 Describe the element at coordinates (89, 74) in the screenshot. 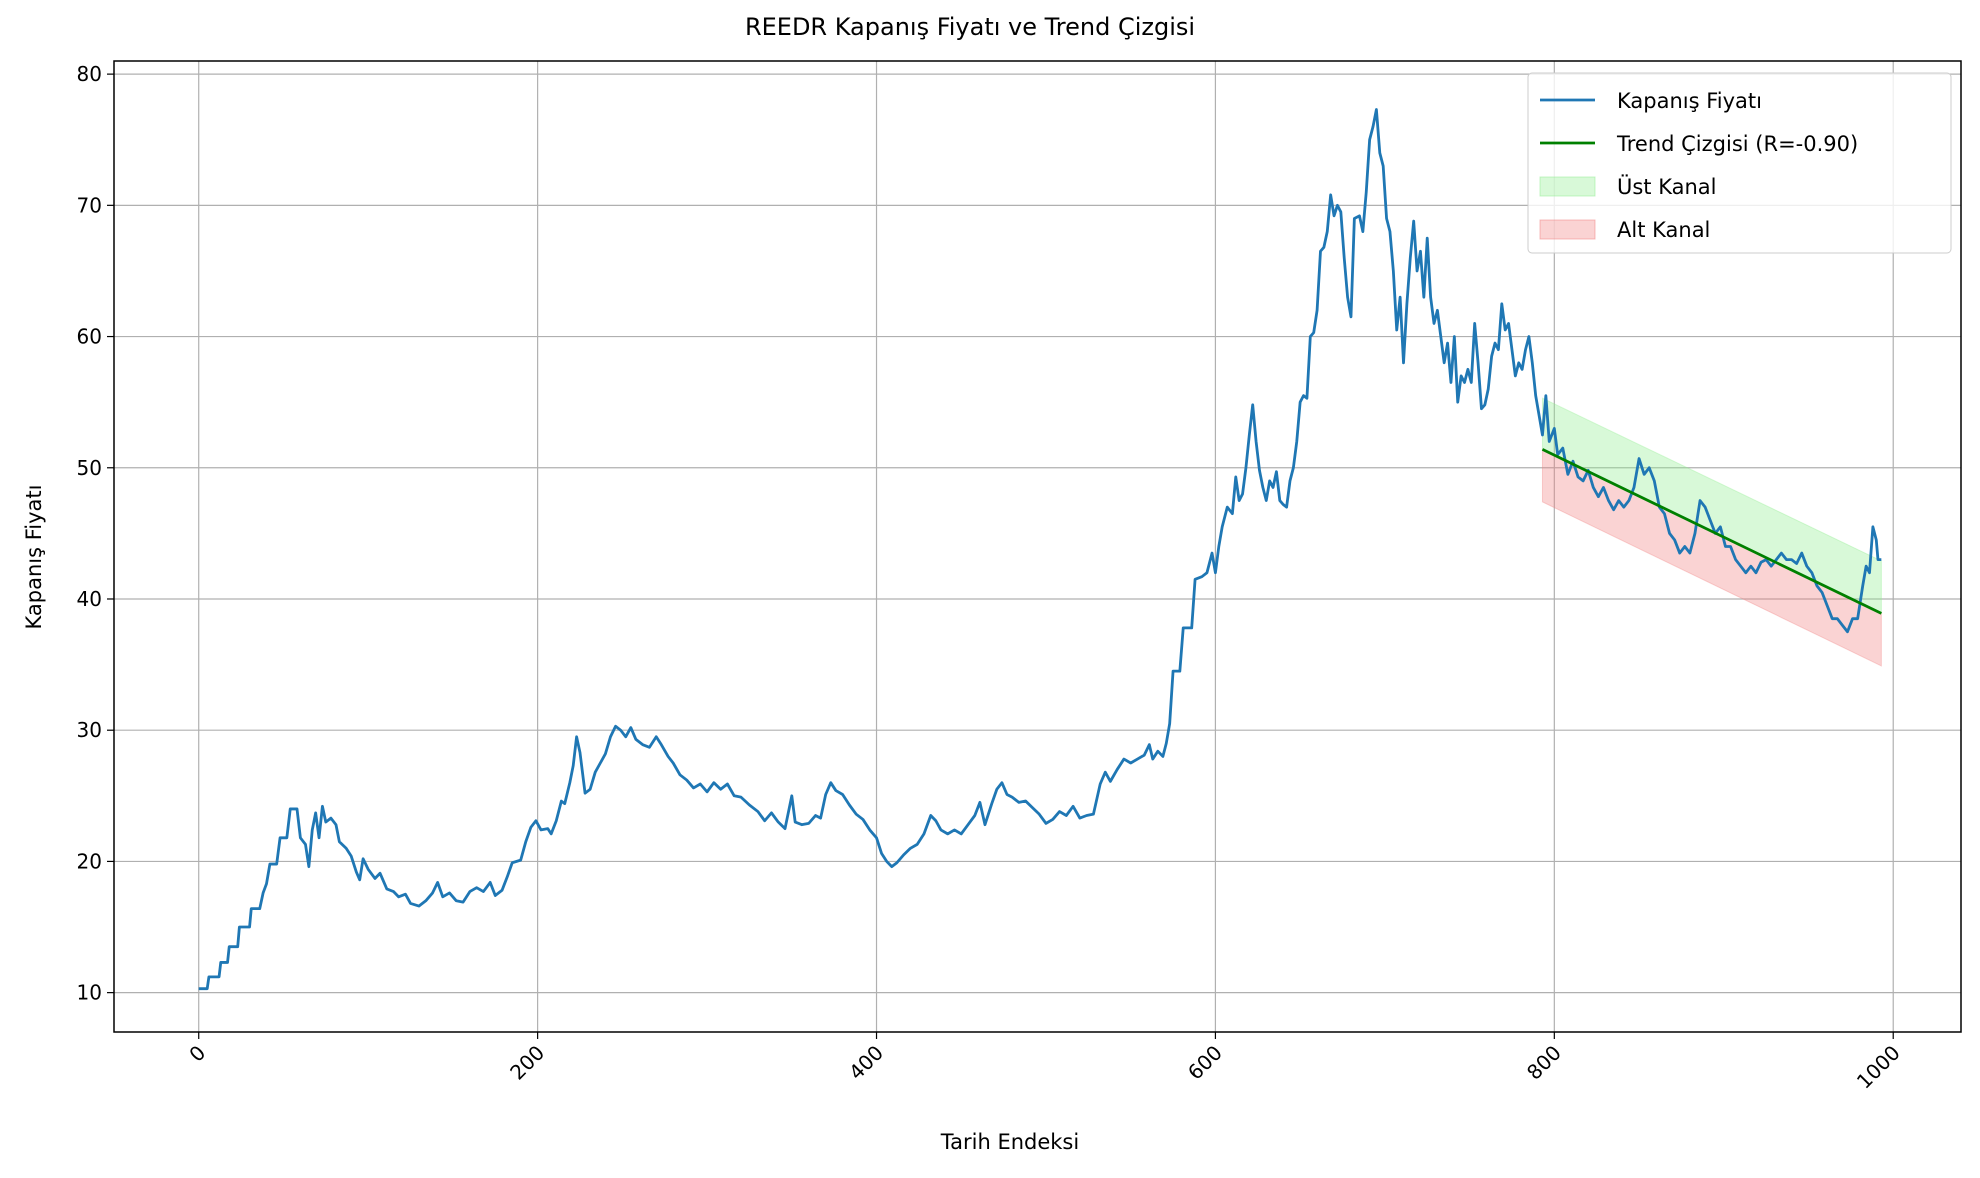

I see `y-tick-label: 80` at that location.